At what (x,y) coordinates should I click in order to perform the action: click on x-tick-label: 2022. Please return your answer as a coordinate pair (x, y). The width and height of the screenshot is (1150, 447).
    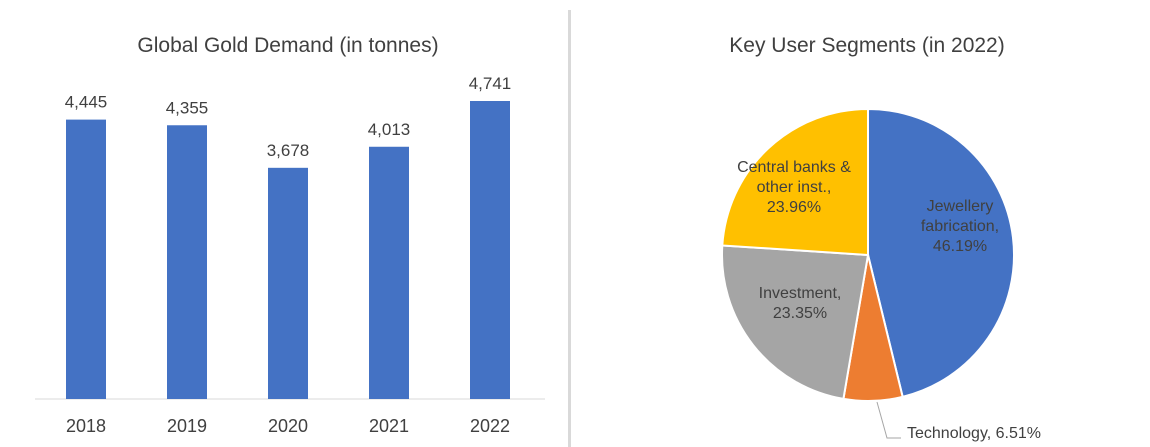
    Looking at the image, I should click on (490, 426).